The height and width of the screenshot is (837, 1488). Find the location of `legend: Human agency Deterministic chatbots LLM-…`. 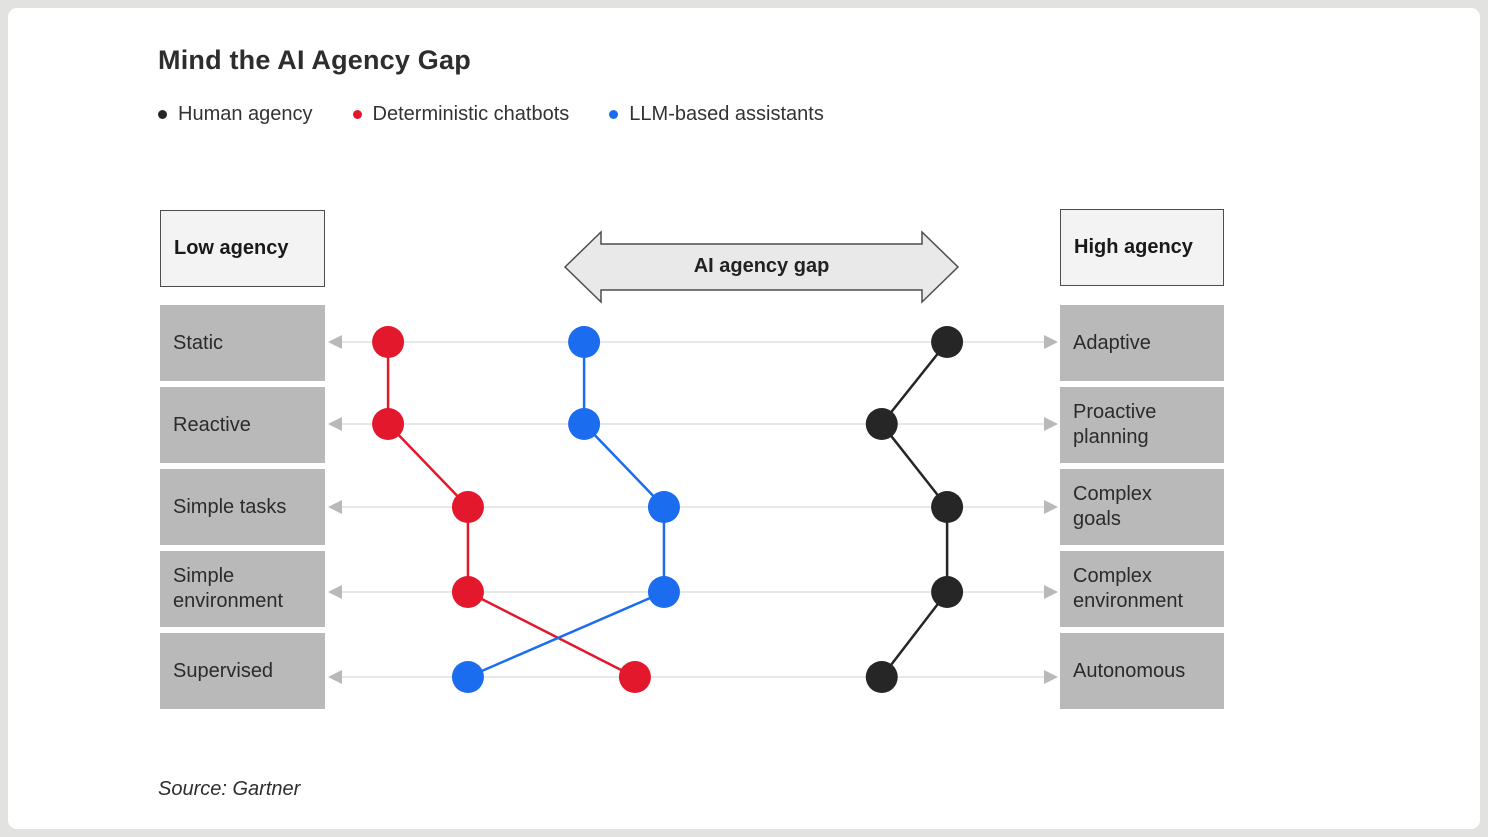

legend: Human agency Deterministic chatbots LLM-… is located at coordinates (491, 114).